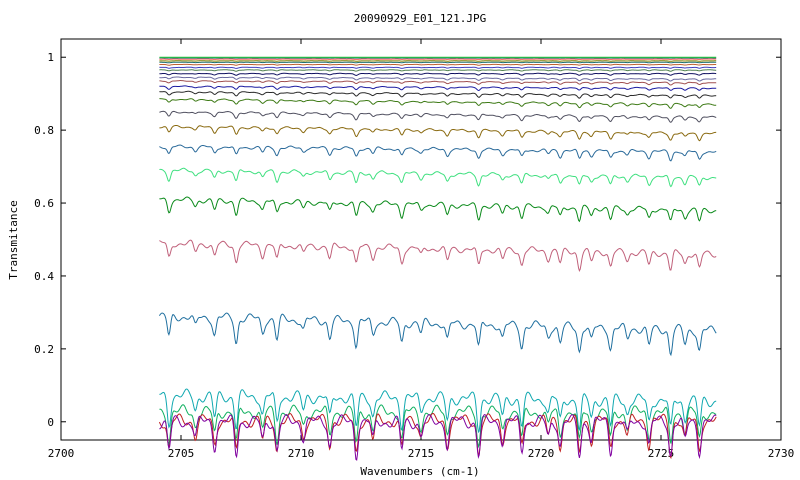 The width and height of the screenshot is (800, 480). What do you see at coordinates (541, 453) in the screenshot?
I see `x-tick-label: 2720` at bounding box center [541, 453].